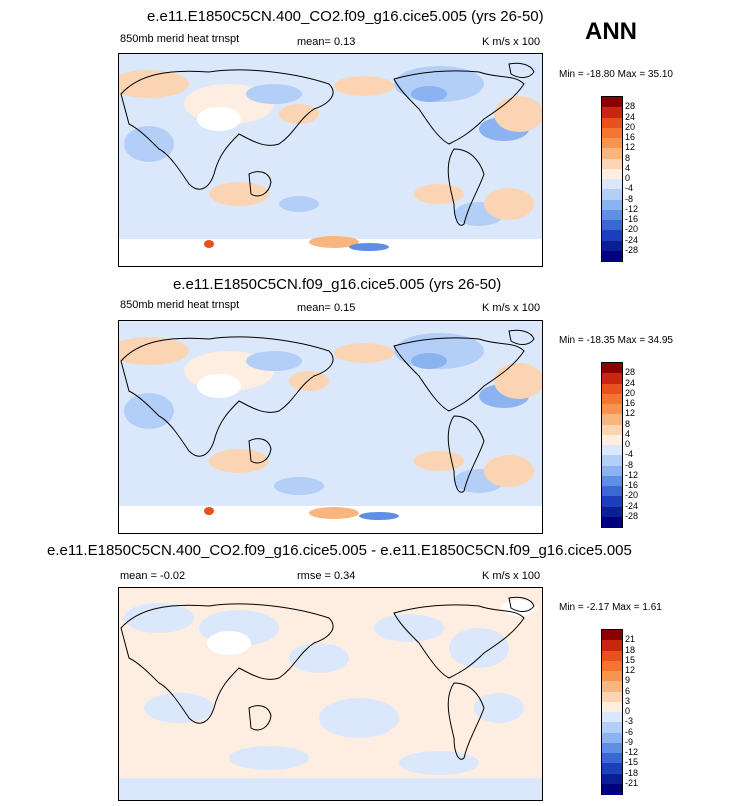 This screenshot has height=806, width=733. Describe the element at coordinates (326, 576) in the screenshot. I see `panel3-rmse: rmse = 0.34` at that location.